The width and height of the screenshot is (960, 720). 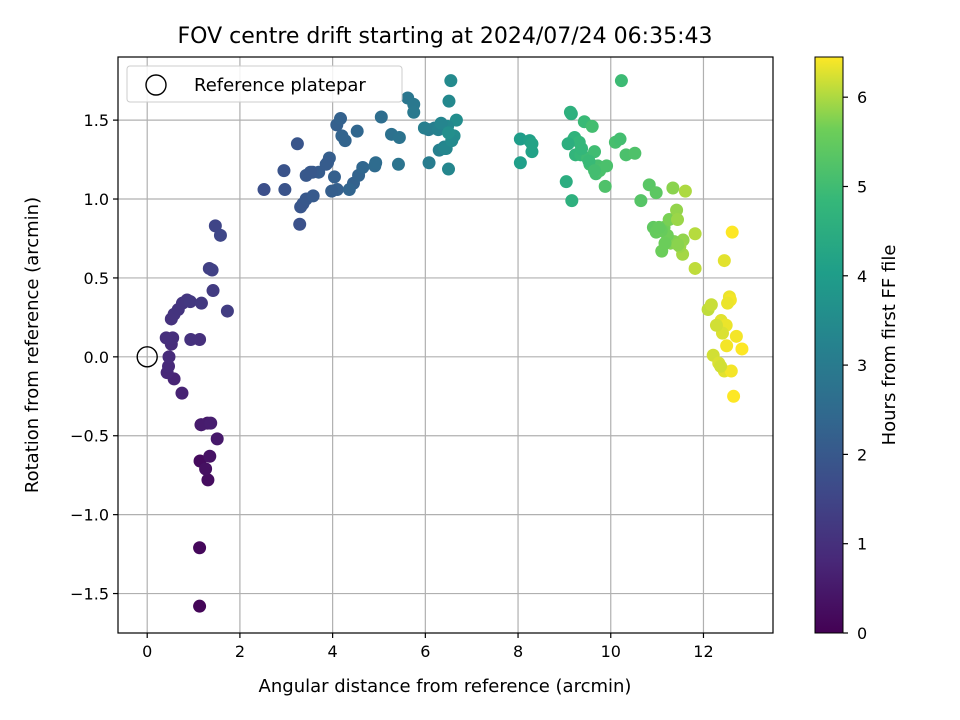 What do you see at coordinates (889, 345) in the screenshot?
I see `colorbar-label: Hours from first FF file` at bounding box center [889, 345].